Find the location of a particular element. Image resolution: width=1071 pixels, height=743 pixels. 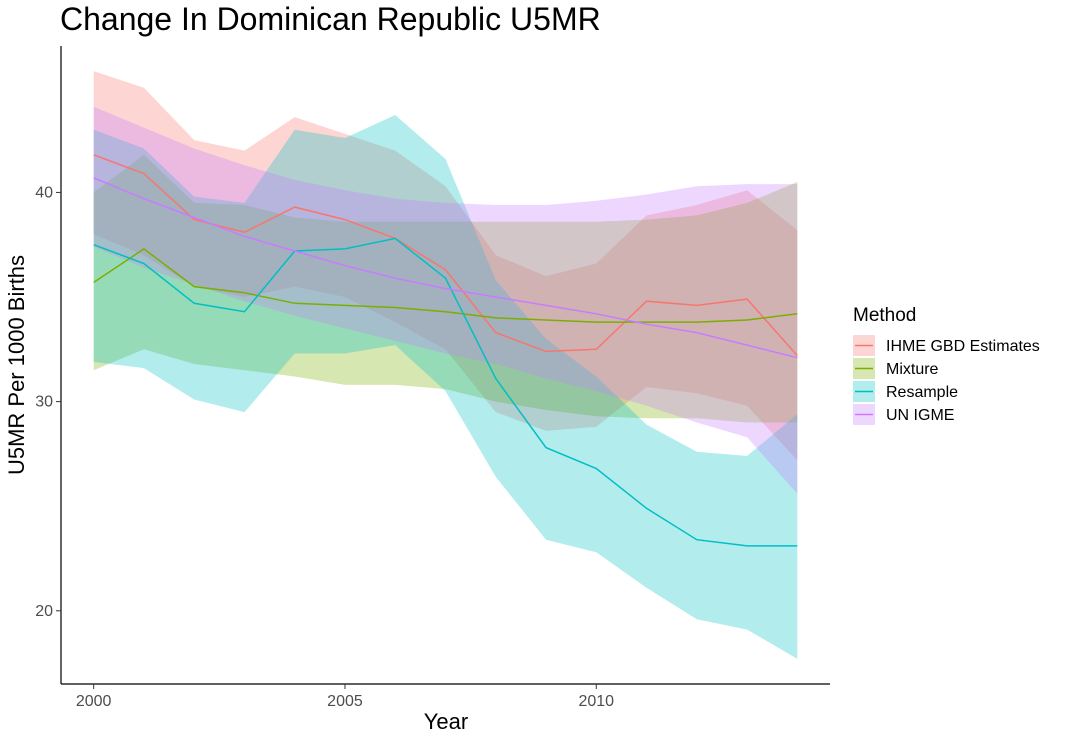

legend-item-ihme-gbd-estimates: IHME GBD Estimates is located at coordinates (946, 345).